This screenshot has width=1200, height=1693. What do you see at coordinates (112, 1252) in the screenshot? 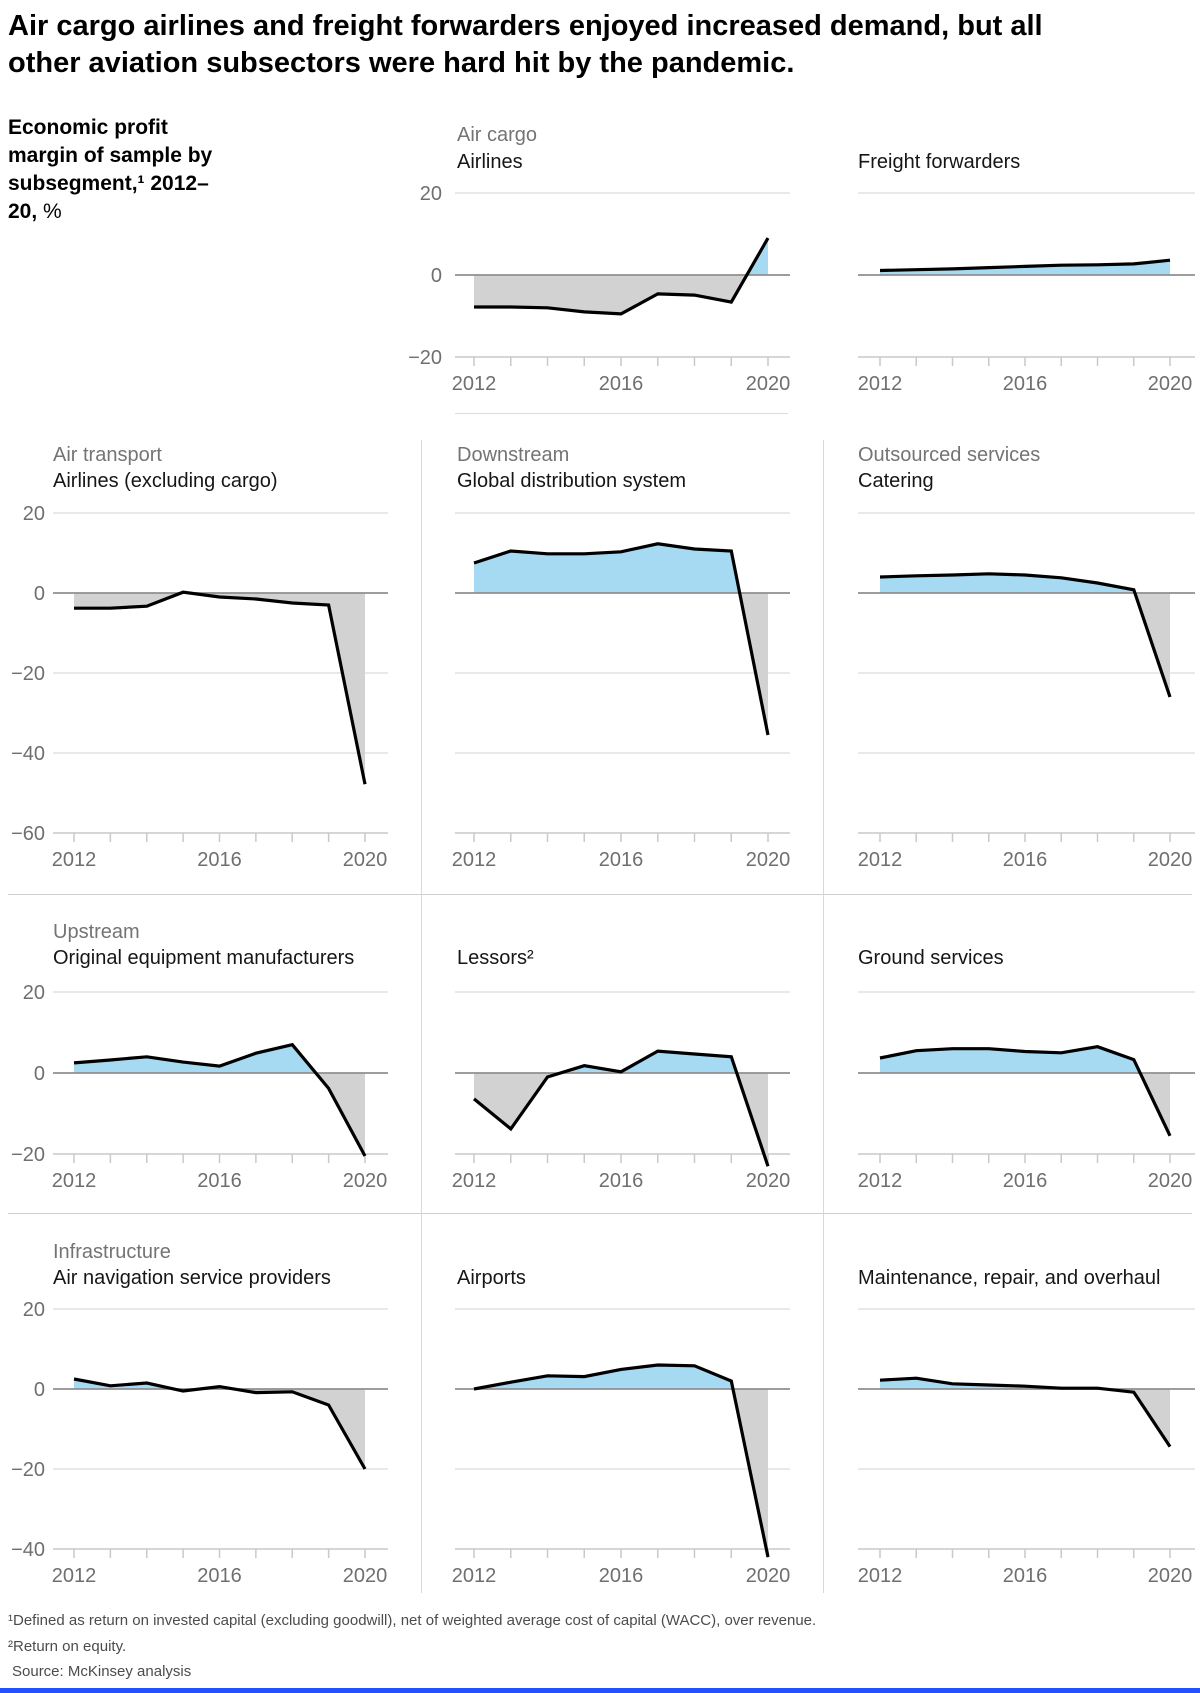
I see `group-label-infrastructure: Infrastructure` at bounding box center [112, 1252].